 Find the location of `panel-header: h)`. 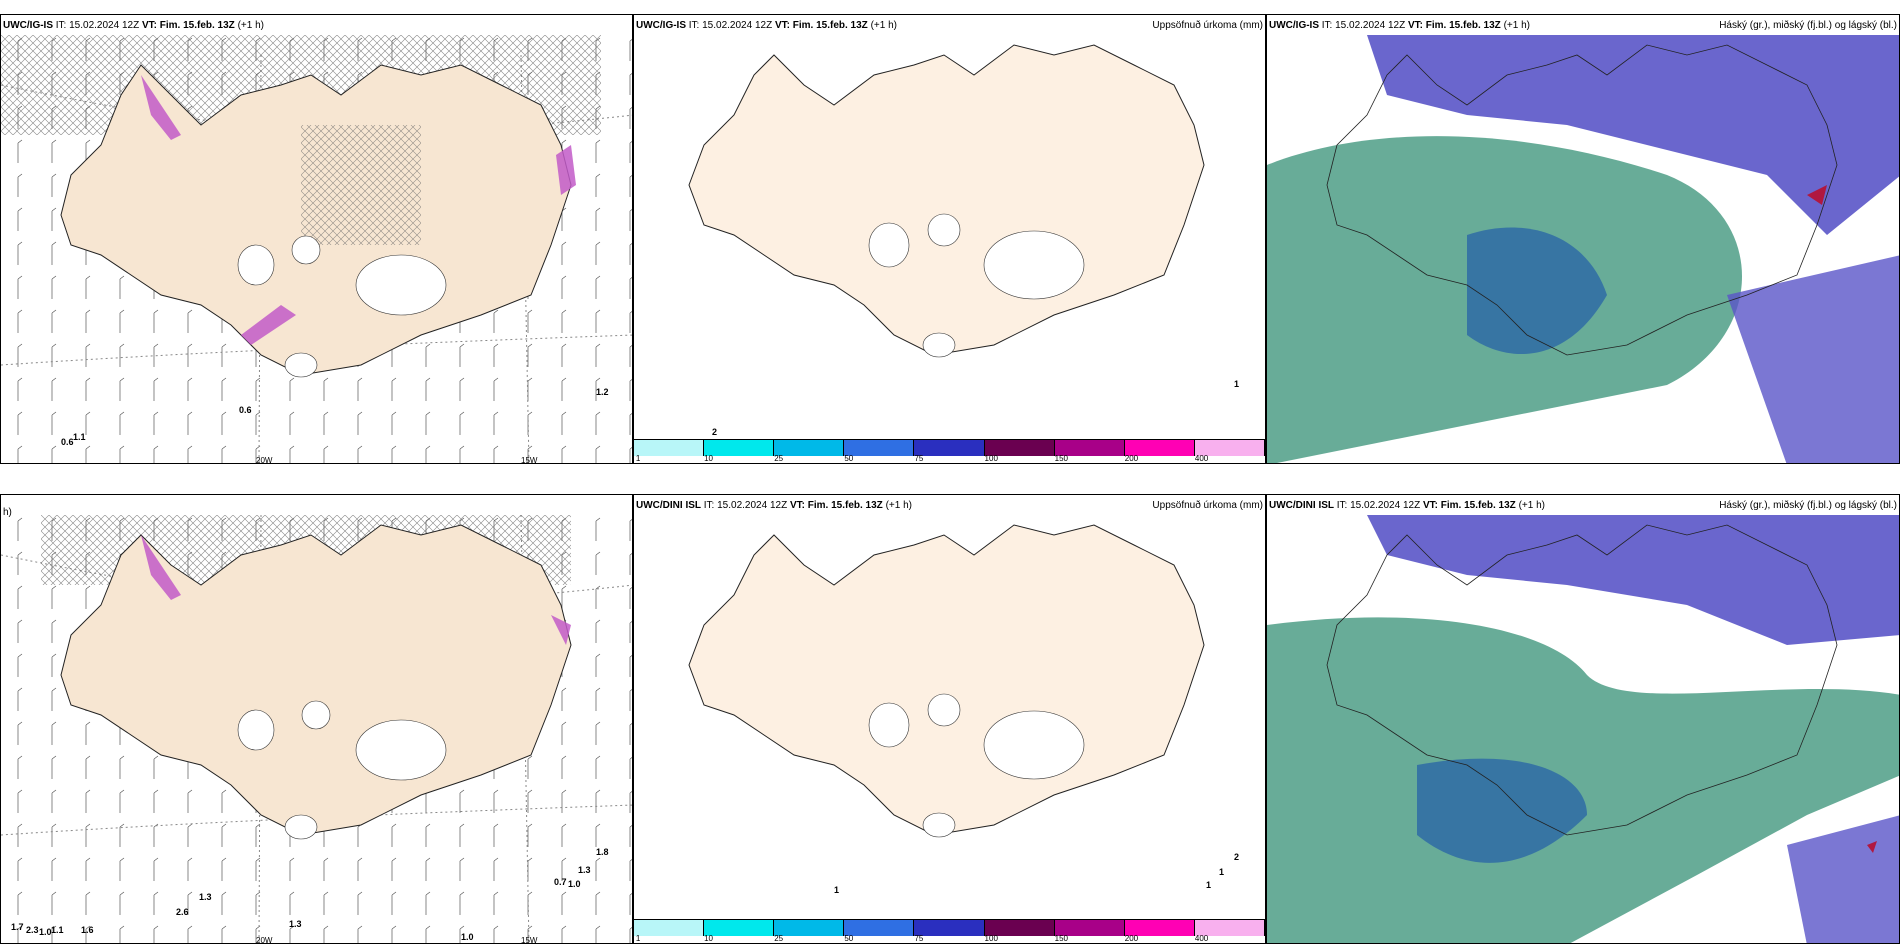

panel-header: h) is located at coordinates (7, 512).